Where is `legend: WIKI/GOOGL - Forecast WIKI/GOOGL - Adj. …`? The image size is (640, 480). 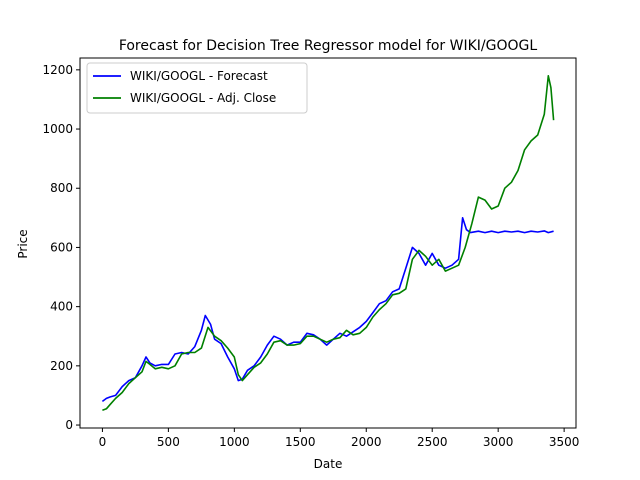
legend: WIKI/GOOGL - Forecast WIKI/GOOGL - Adj. … is located at coordinates (197, 88).